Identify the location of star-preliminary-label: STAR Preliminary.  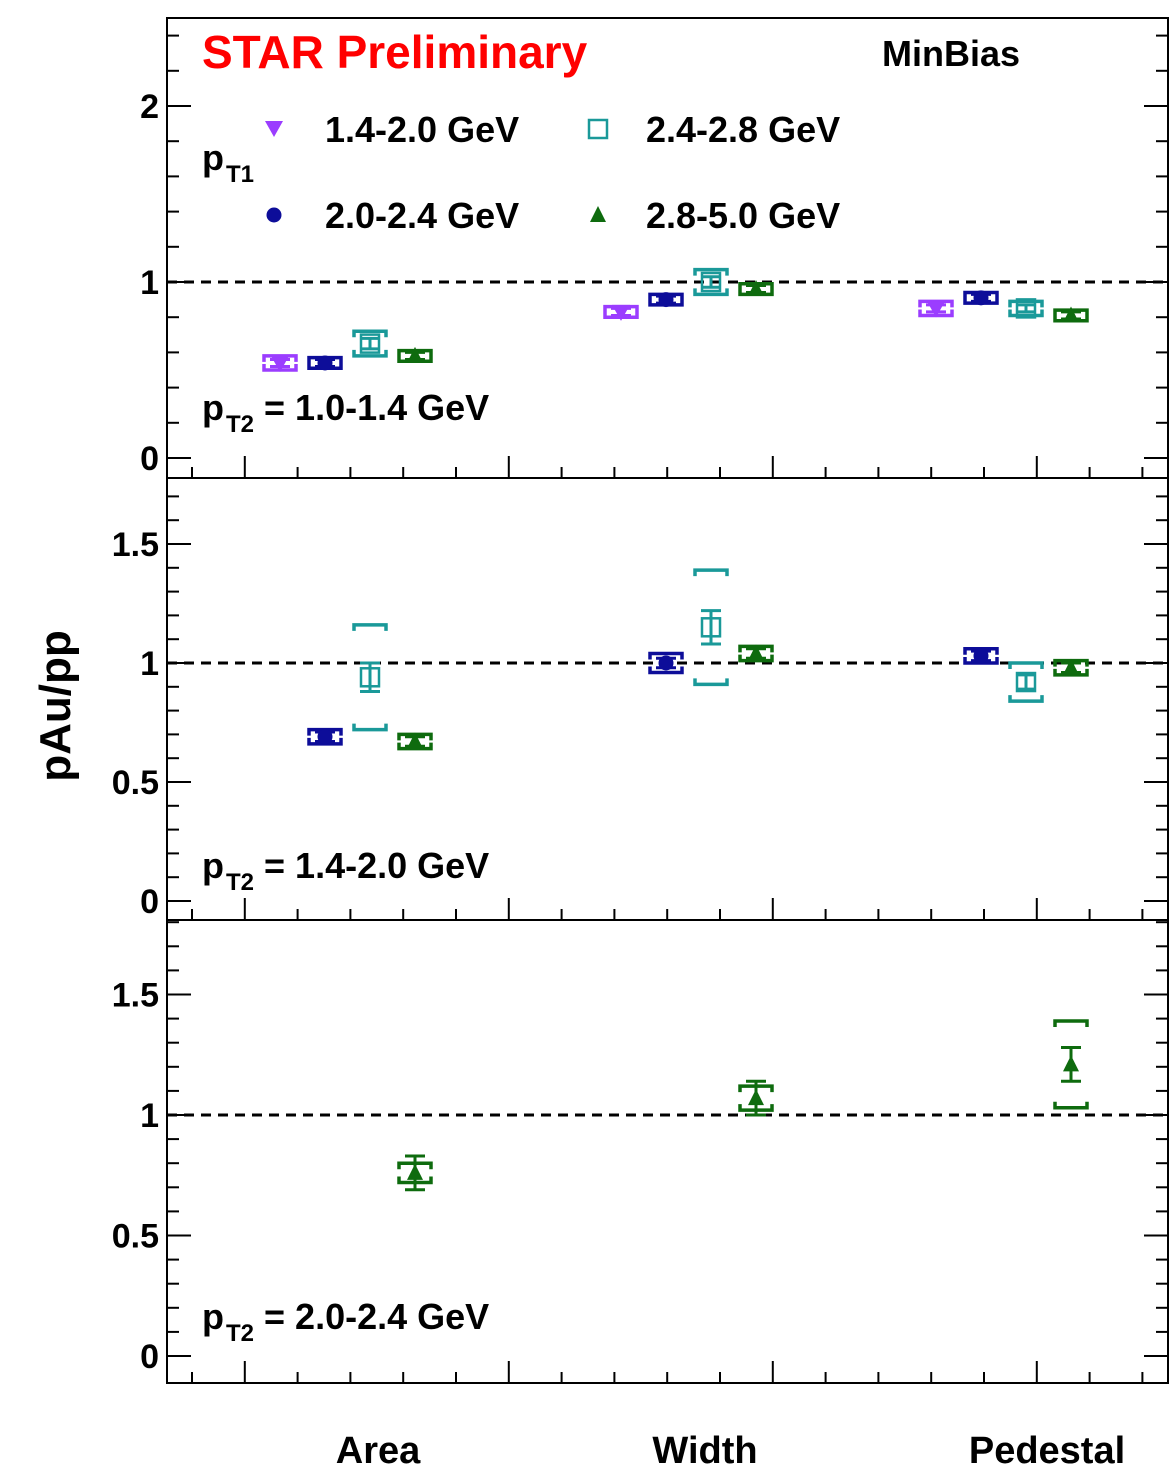
(395, 52).